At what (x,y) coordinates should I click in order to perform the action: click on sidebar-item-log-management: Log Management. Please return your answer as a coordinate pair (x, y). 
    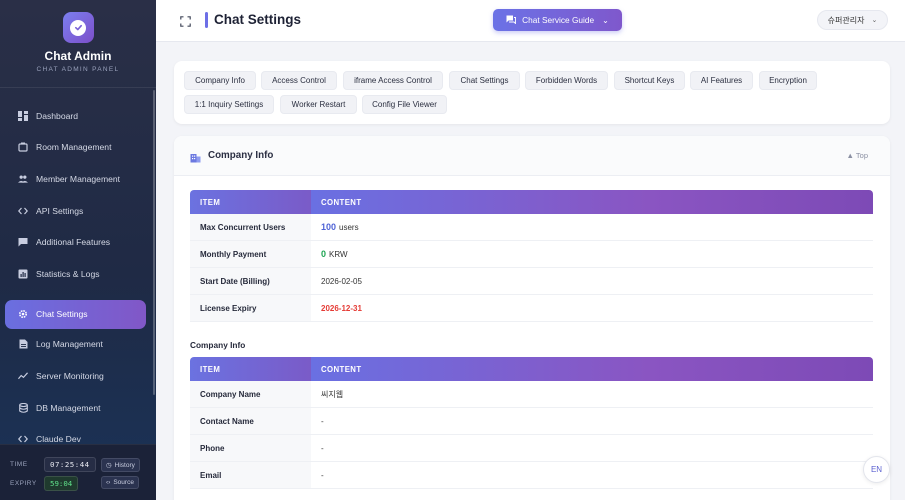
    Looking at the image, I should click on (78, 345).